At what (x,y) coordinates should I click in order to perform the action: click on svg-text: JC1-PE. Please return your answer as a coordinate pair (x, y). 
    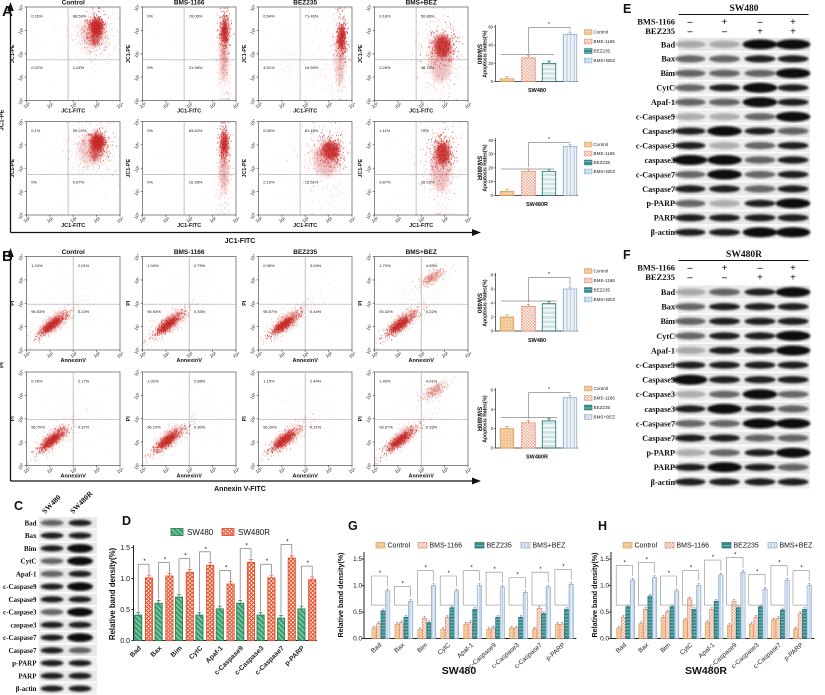
    Looking at the image, I should click on (245, 53).